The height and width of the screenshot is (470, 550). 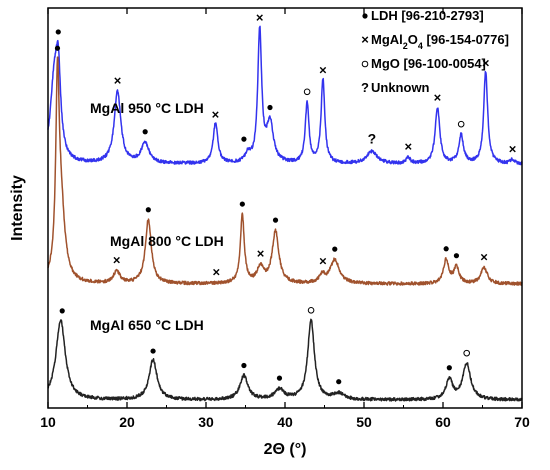 What do you see at coordinates (364, 422) in the screenshot?
I see `x-tick-label: 50` at bounding box center [364, 422].